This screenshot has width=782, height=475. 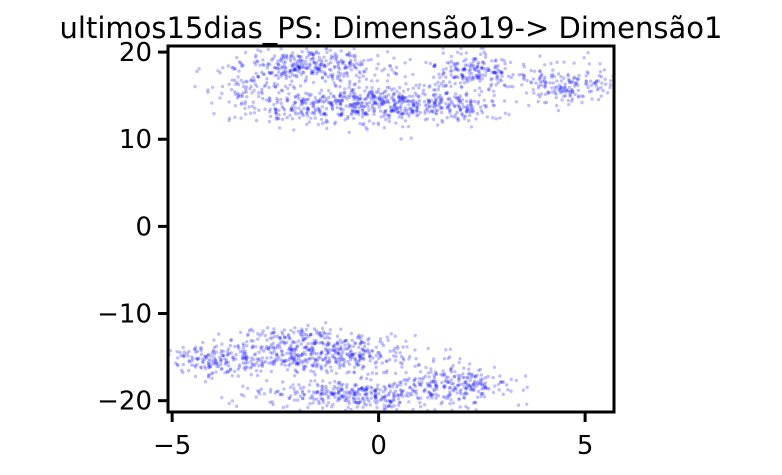 I want to click on x-tick-label: 5, so click(x=585, y=446).